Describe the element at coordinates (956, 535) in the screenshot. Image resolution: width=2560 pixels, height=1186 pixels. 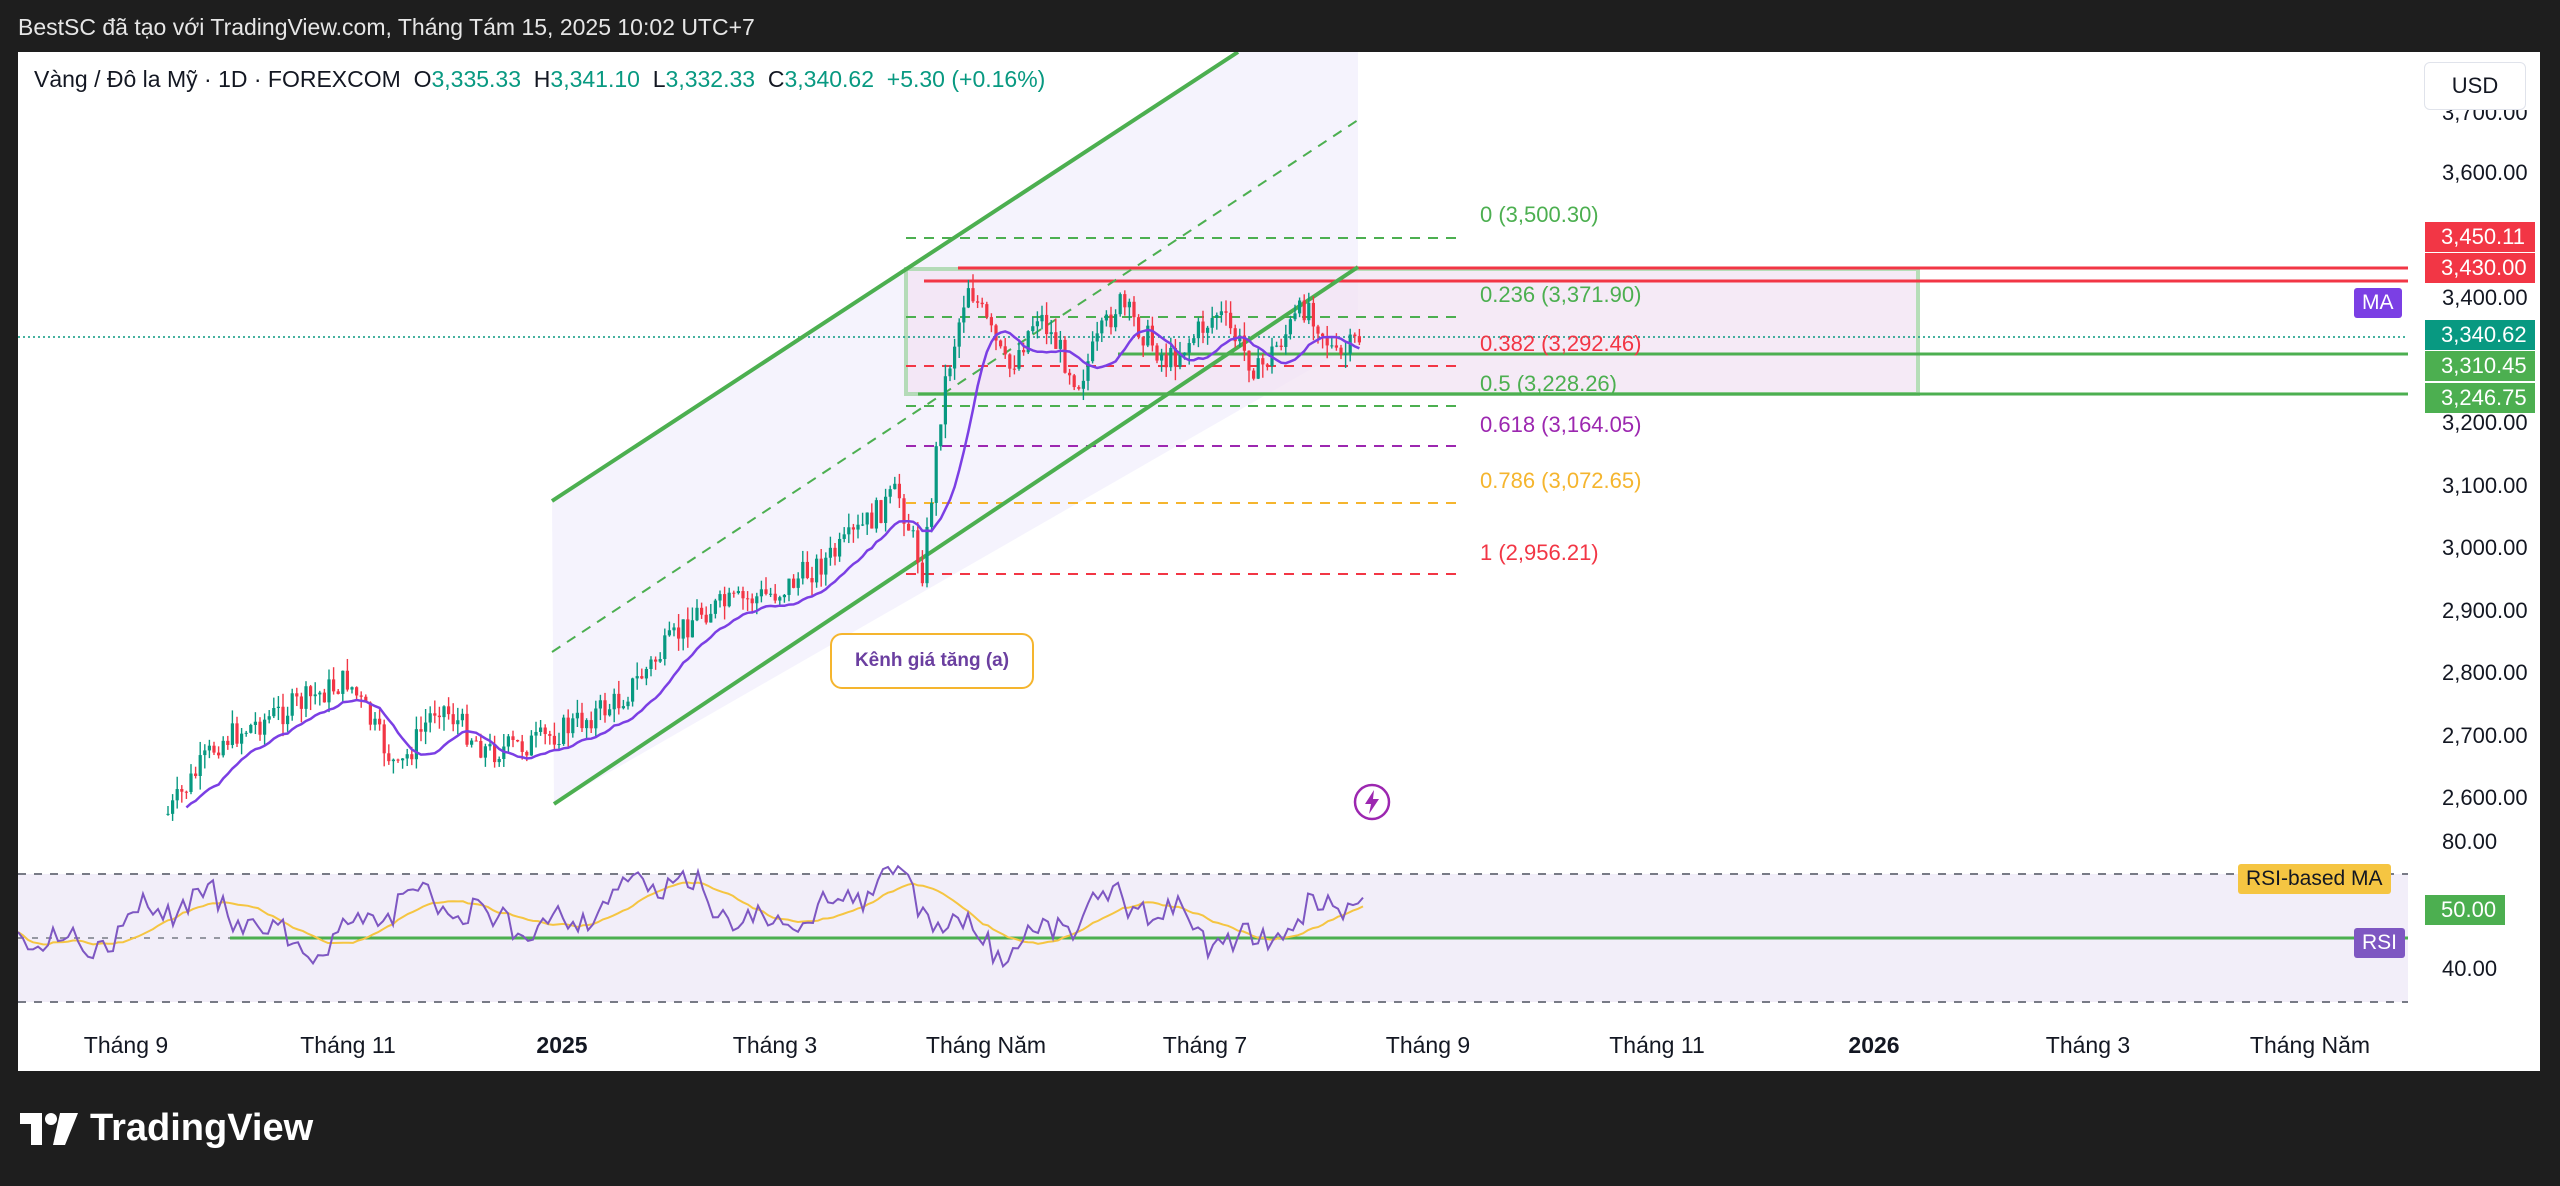
I see `channel-lower-line` at that location.